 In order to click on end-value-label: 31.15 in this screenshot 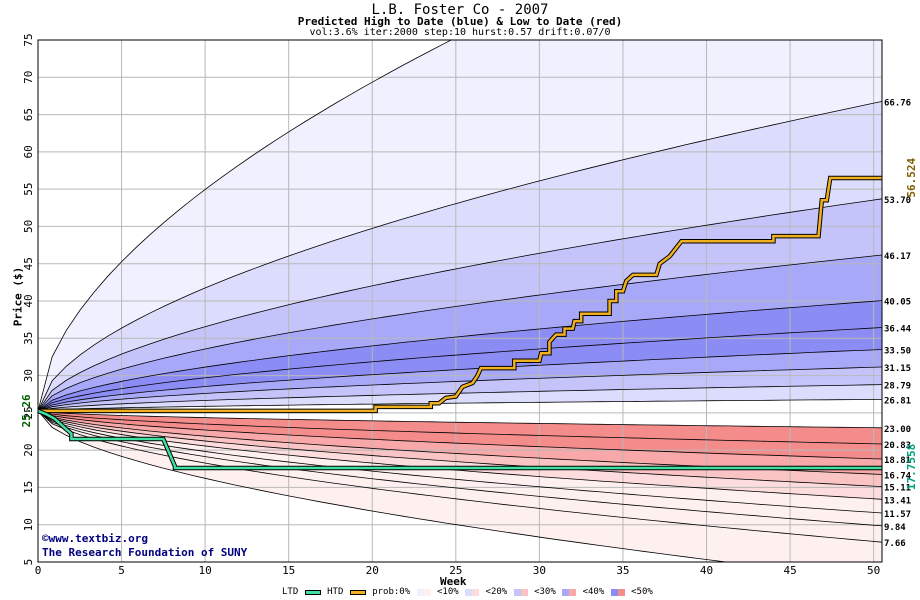, I will do `click(897, 369)`.